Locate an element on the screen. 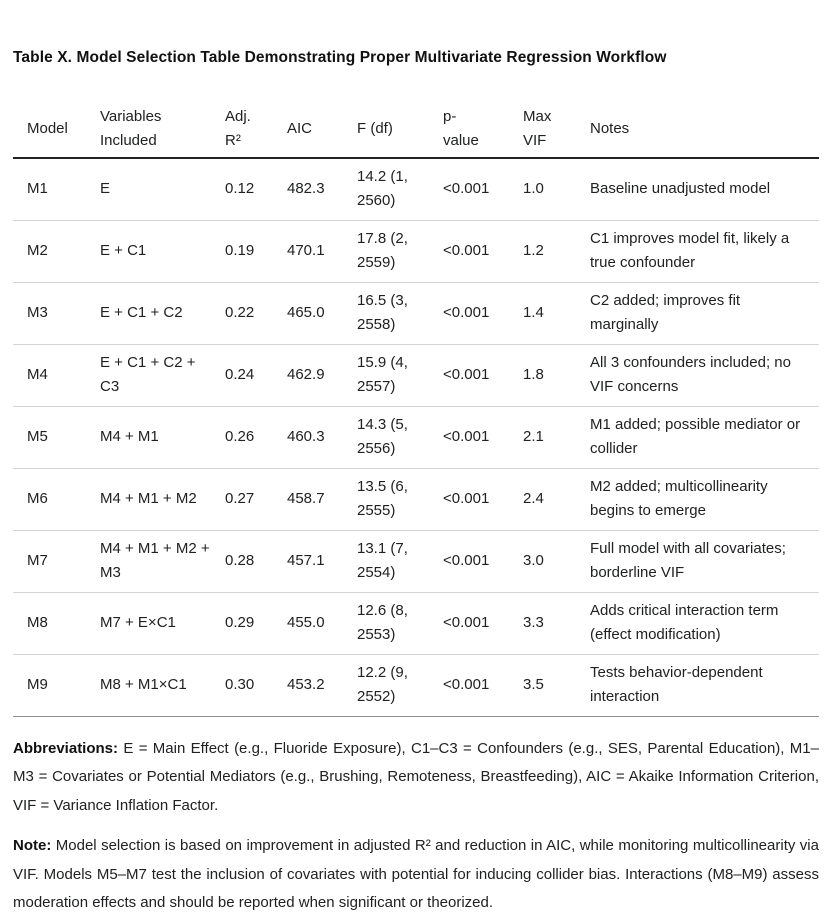  cell-model: M6 is located at coordinates (37, 498).